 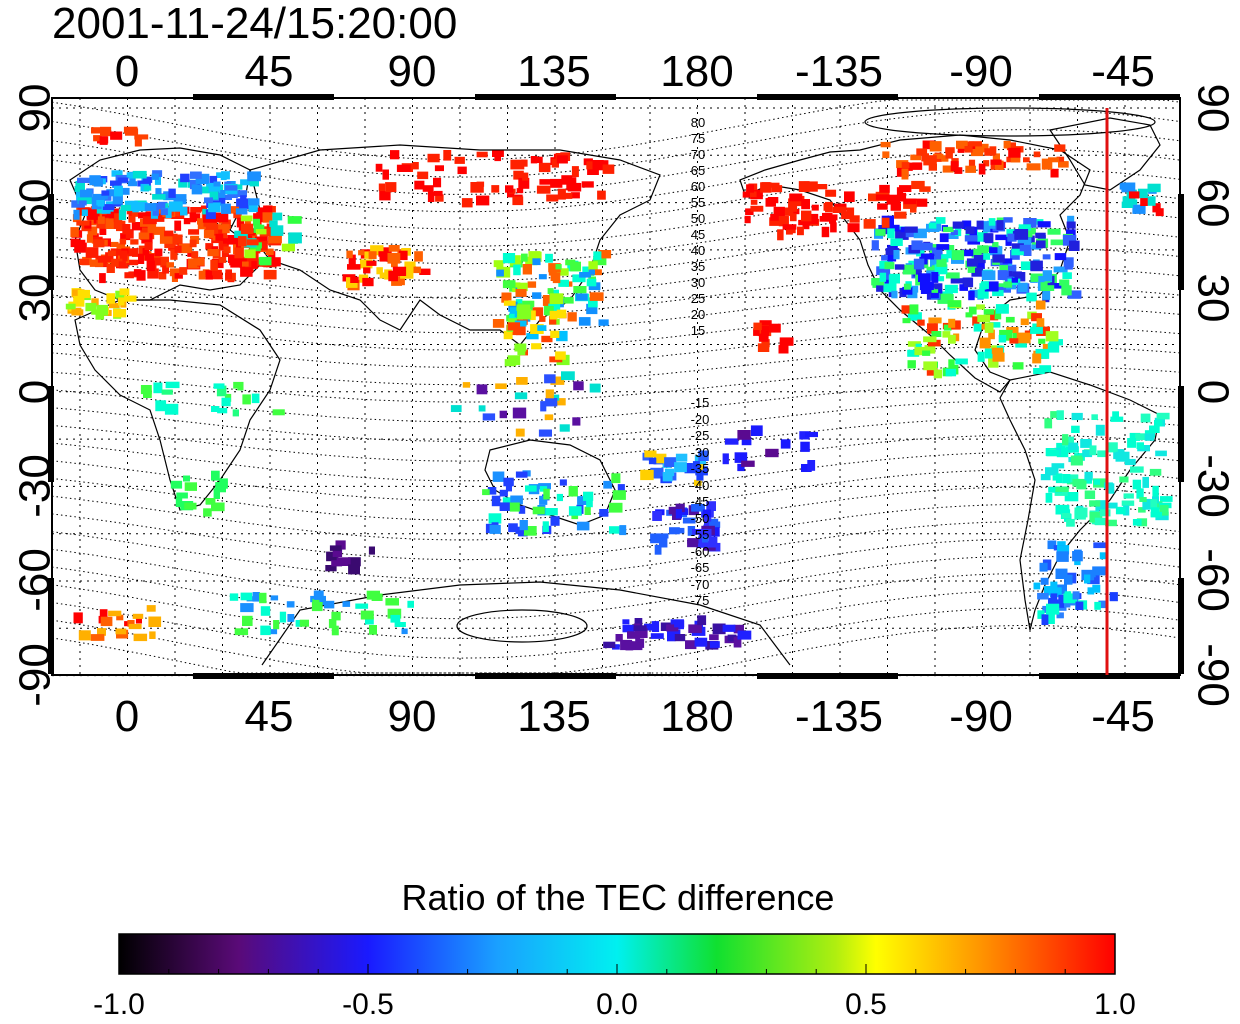 I want to click on axis-bar-right, so click(x=1181, y=242).